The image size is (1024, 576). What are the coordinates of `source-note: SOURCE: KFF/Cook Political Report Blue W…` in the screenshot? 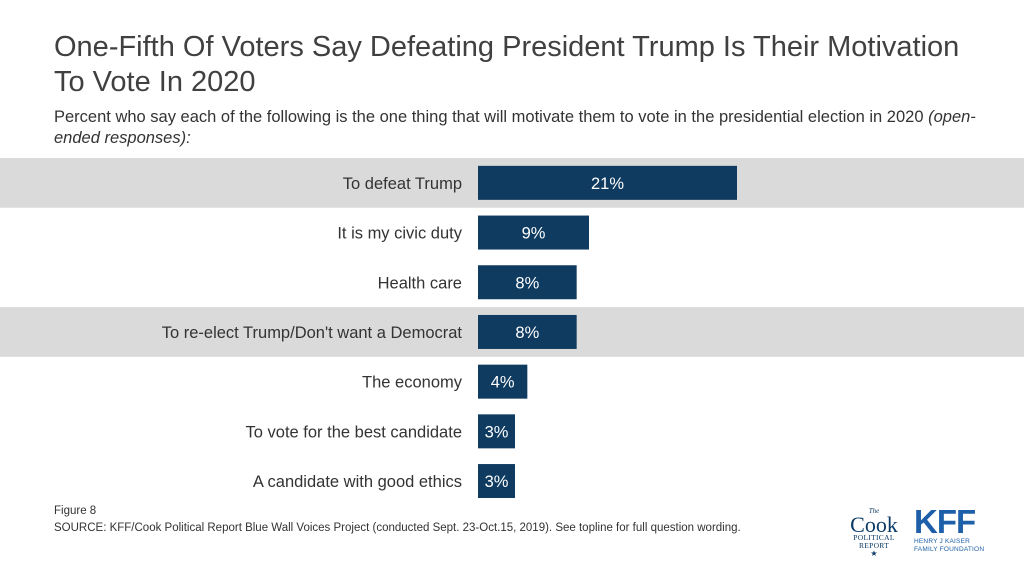 It's located at (397, 528).